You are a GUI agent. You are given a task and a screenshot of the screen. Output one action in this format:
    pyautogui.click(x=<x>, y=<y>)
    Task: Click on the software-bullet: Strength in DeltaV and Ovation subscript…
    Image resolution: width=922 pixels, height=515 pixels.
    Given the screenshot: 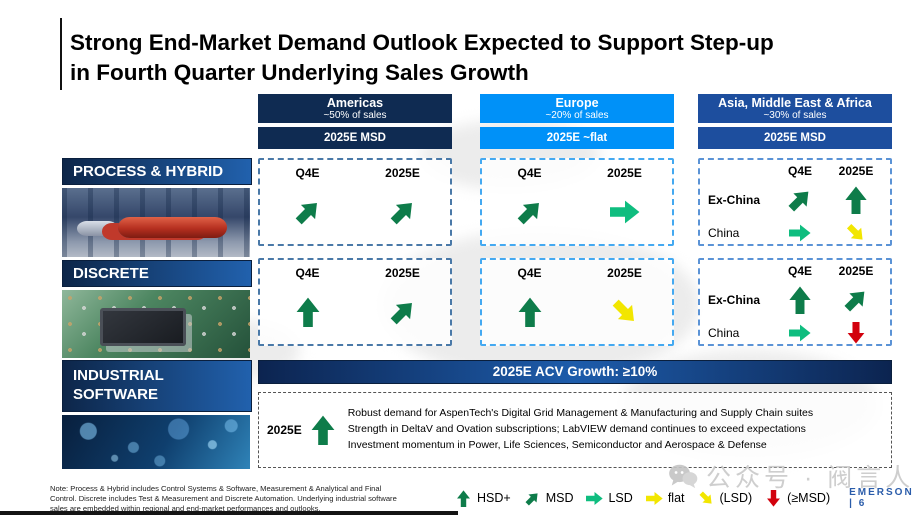 What is the action you would take?
    pyautogui.click(x=576, y=429)
    